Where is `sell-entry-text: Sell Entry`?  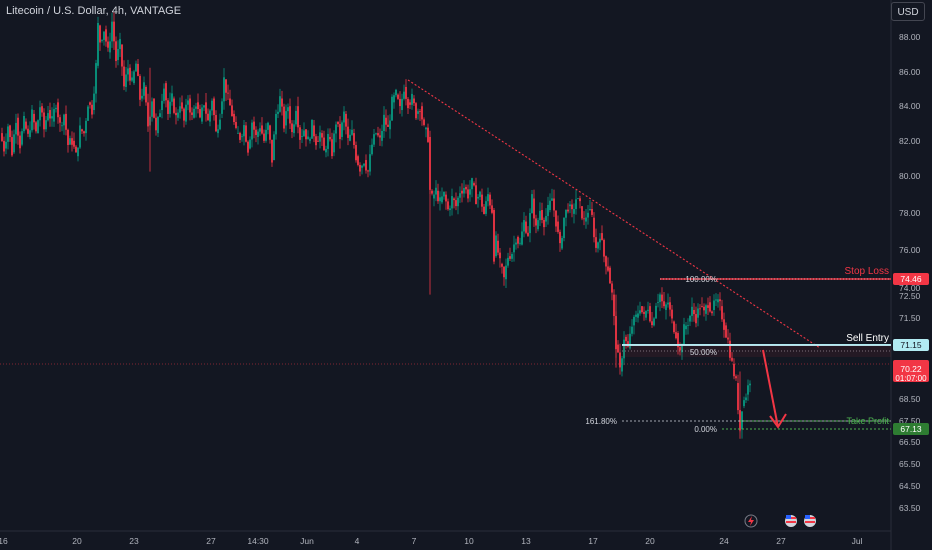
sell-entry-text: Sell Entry is located at coordinates (867, 338).